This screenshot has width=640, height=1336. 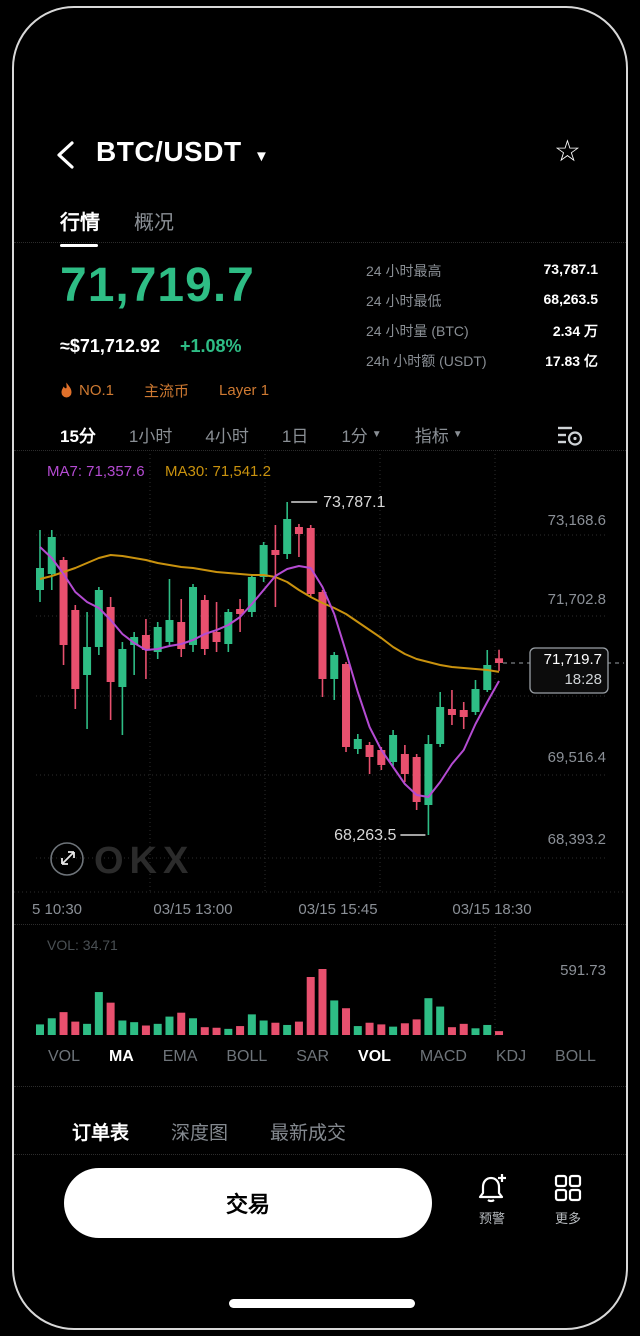 I want to click on trade-button: 交易, so click(x=248, y=1203).